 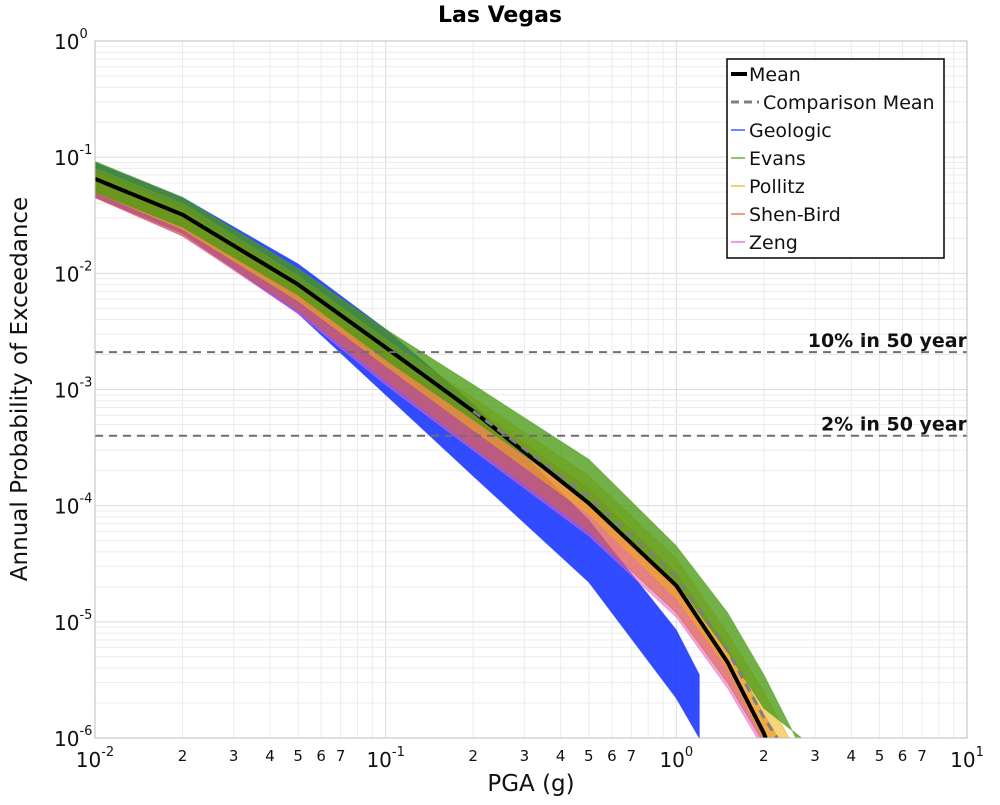 I want to click on y-tick-label: 10⁻⁵, so click(x=73, y=621).